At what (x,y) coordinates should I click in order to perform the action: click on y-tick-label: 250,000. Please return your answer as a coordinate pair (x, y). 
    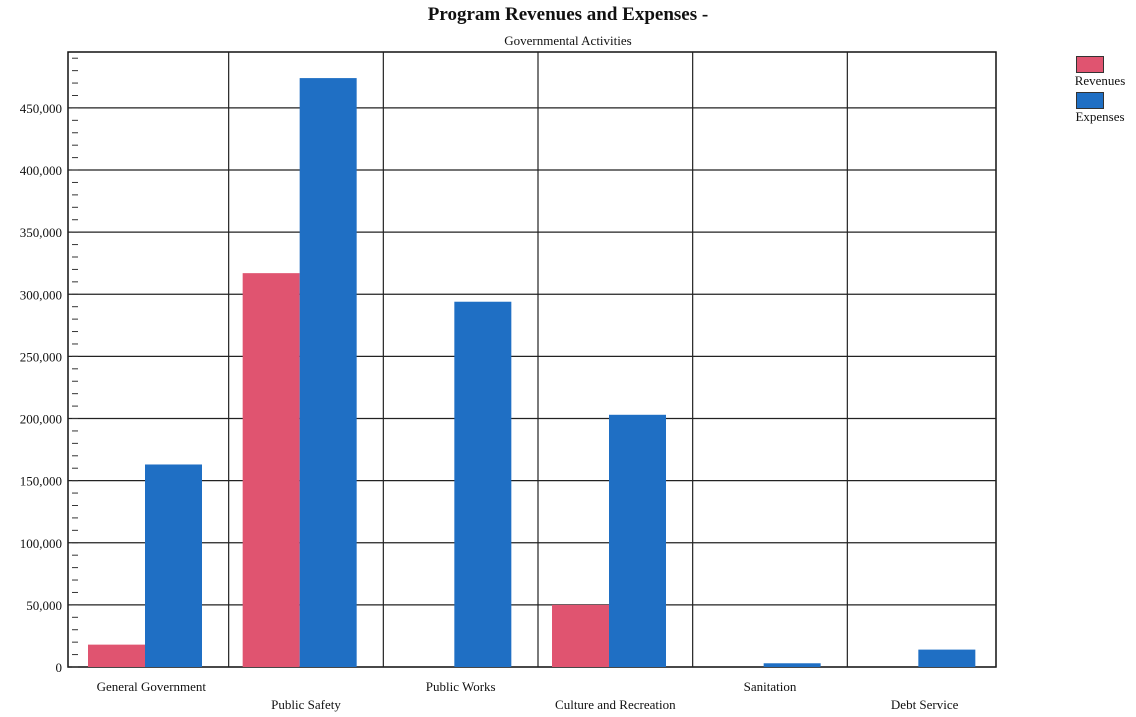
    Looking at the image, I should click on (41, 356).